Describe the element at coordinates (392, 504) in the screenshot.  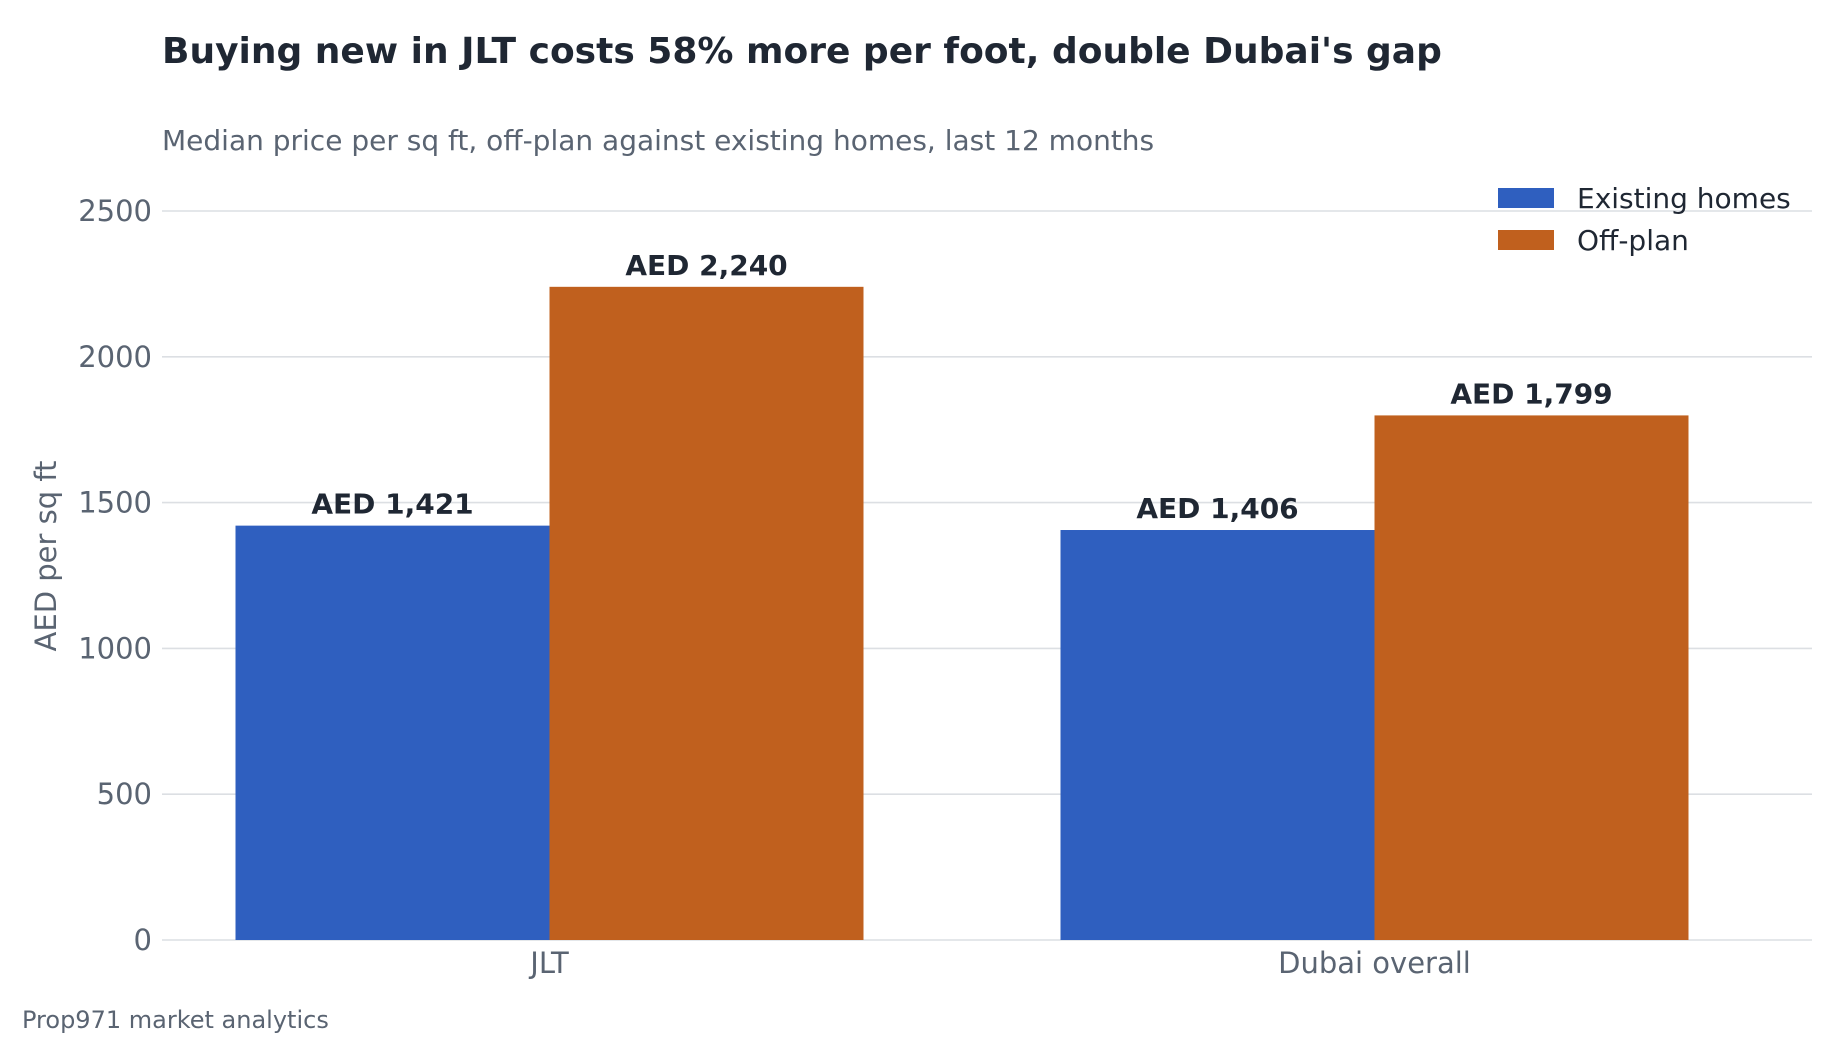
I see `bar-value-label: AED 1,421` at that location.